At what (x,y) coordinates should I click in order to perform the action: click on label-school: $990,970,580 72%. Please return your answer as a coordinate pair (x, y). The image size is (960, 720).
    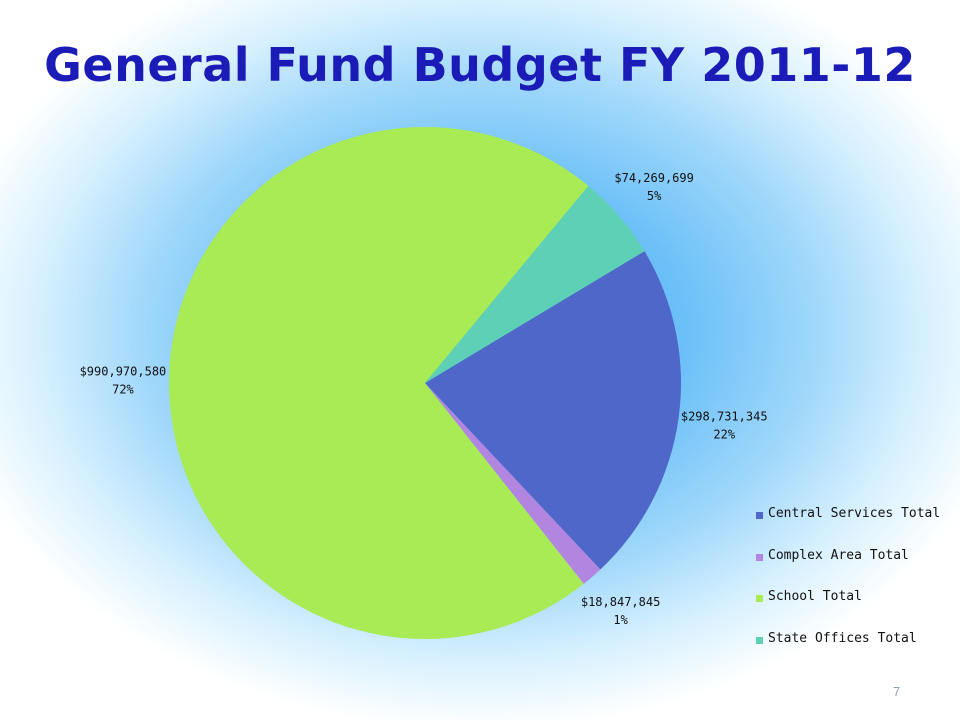
    Looking at the image, I should click on (123, 380).